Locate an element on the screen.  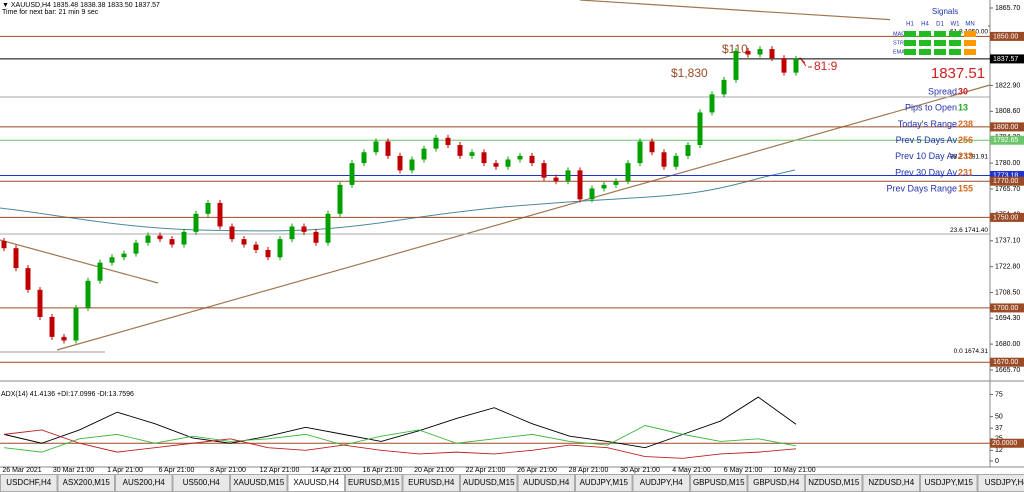
level-label: 1792.65 is located at coordinates (1005, 140).